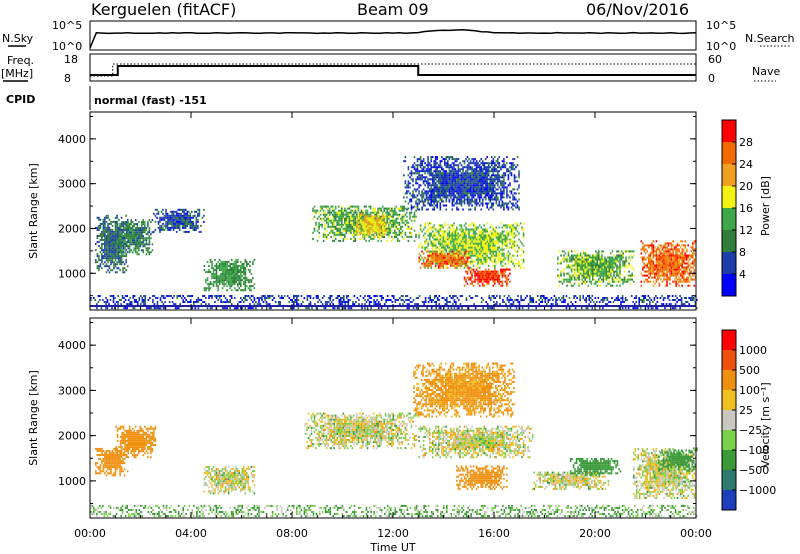 This screenshot has width=800, height=554. What do you see at coordinates (414, 206) in the screenshot?
I see `power-cell-1934` at bounding box center [414, 206].